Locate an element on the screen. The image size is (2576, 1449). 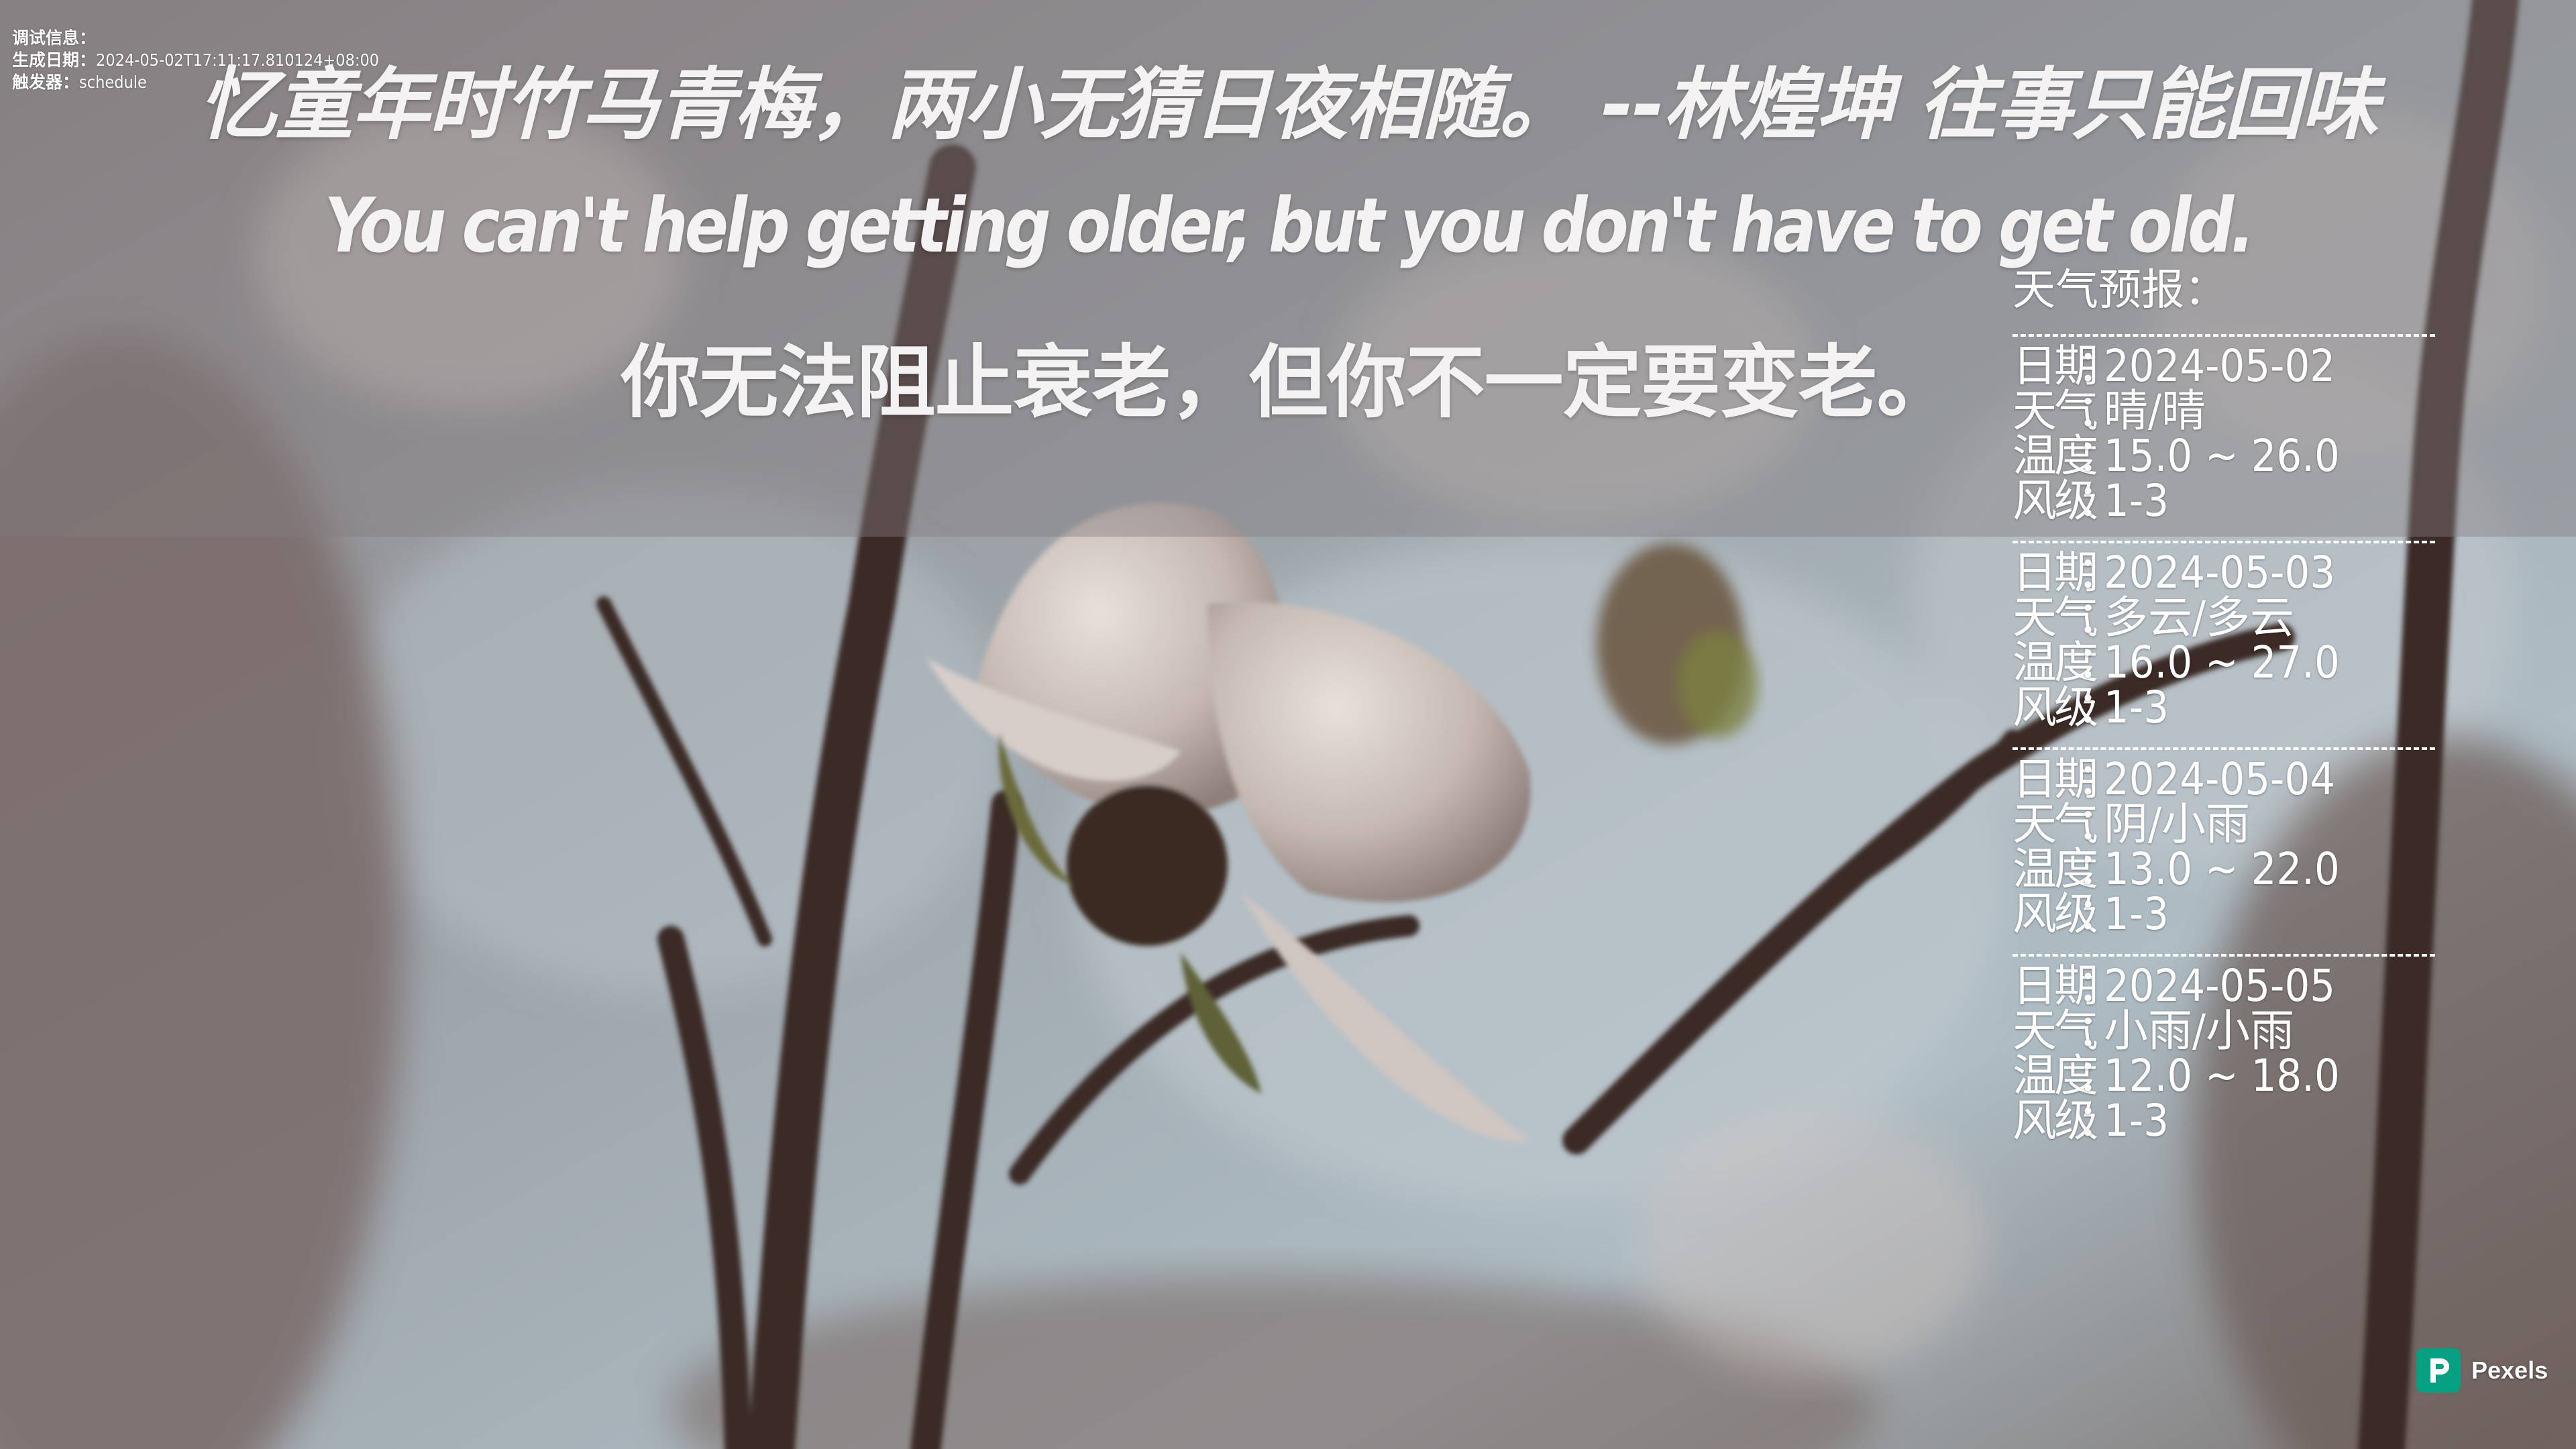
weather-weather-value: 多云/多云 is located at coordinates (2199, 617).